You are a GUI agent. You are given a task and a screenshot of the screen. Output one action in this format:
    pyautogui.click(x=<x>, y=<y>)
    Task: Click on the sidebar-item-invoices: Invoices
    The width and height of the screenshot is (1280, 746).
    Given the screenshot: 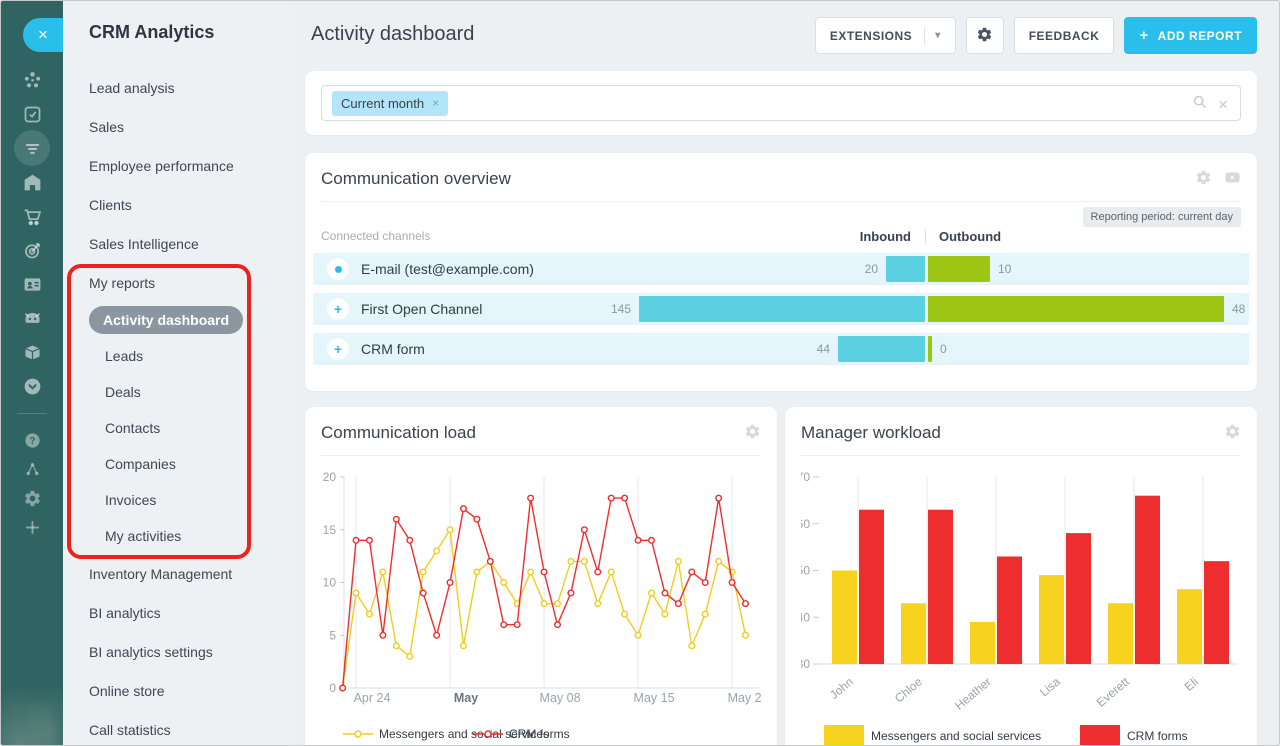 What is the action you would take?
    pyautogui.click(x=187, y=500)
    